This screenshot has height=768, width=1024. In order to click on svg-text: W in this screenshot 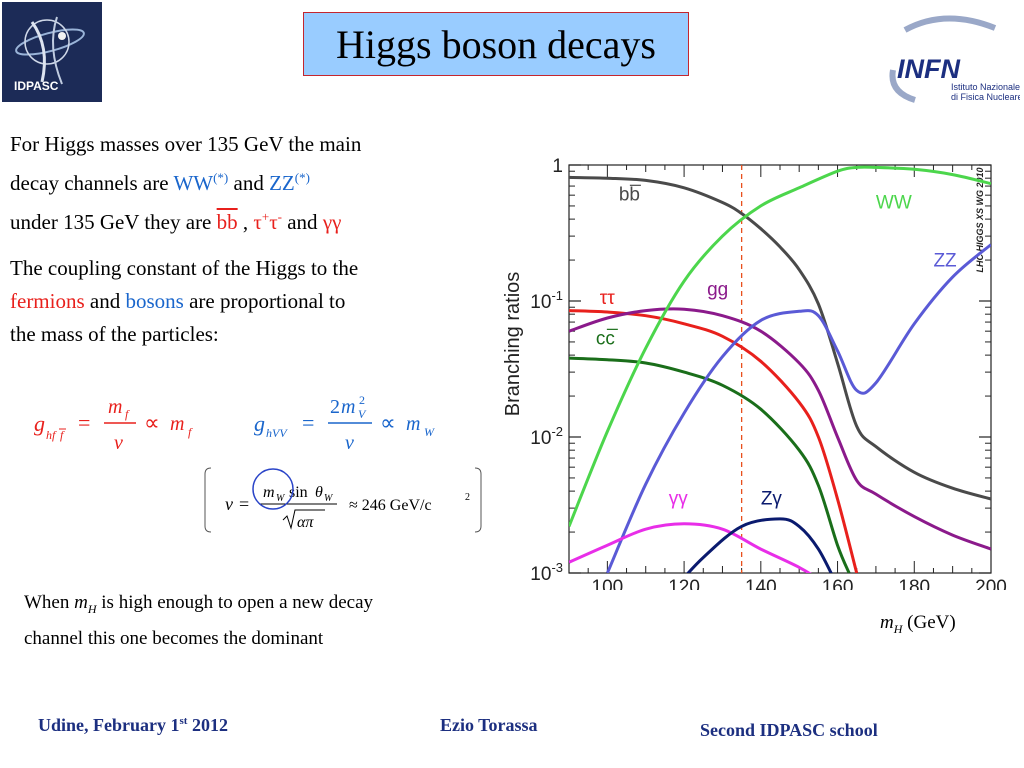, I will do `click(429, 432)`.